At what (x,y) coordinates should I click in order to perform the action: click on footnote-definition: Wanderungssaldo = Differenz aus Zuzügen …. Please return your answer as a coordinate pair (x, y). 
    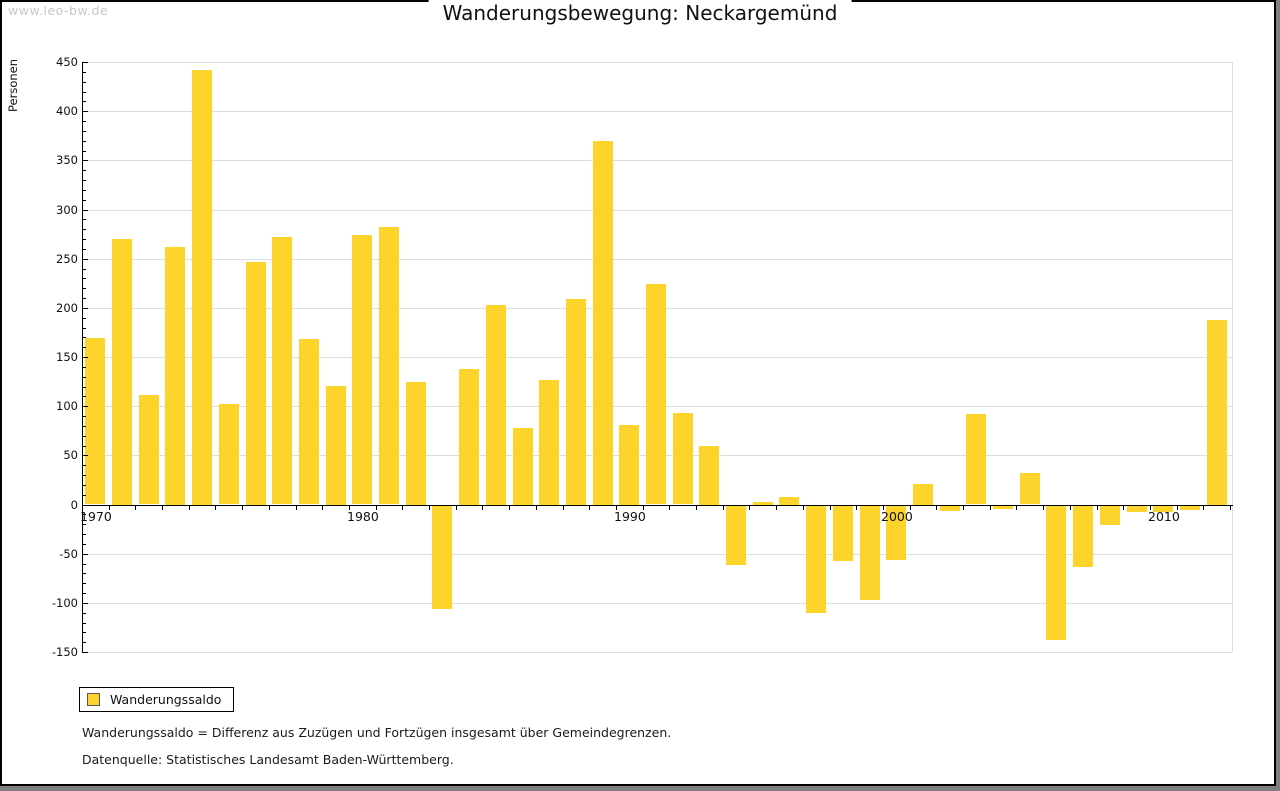
    Looking at the image, I should click on (377, 732).